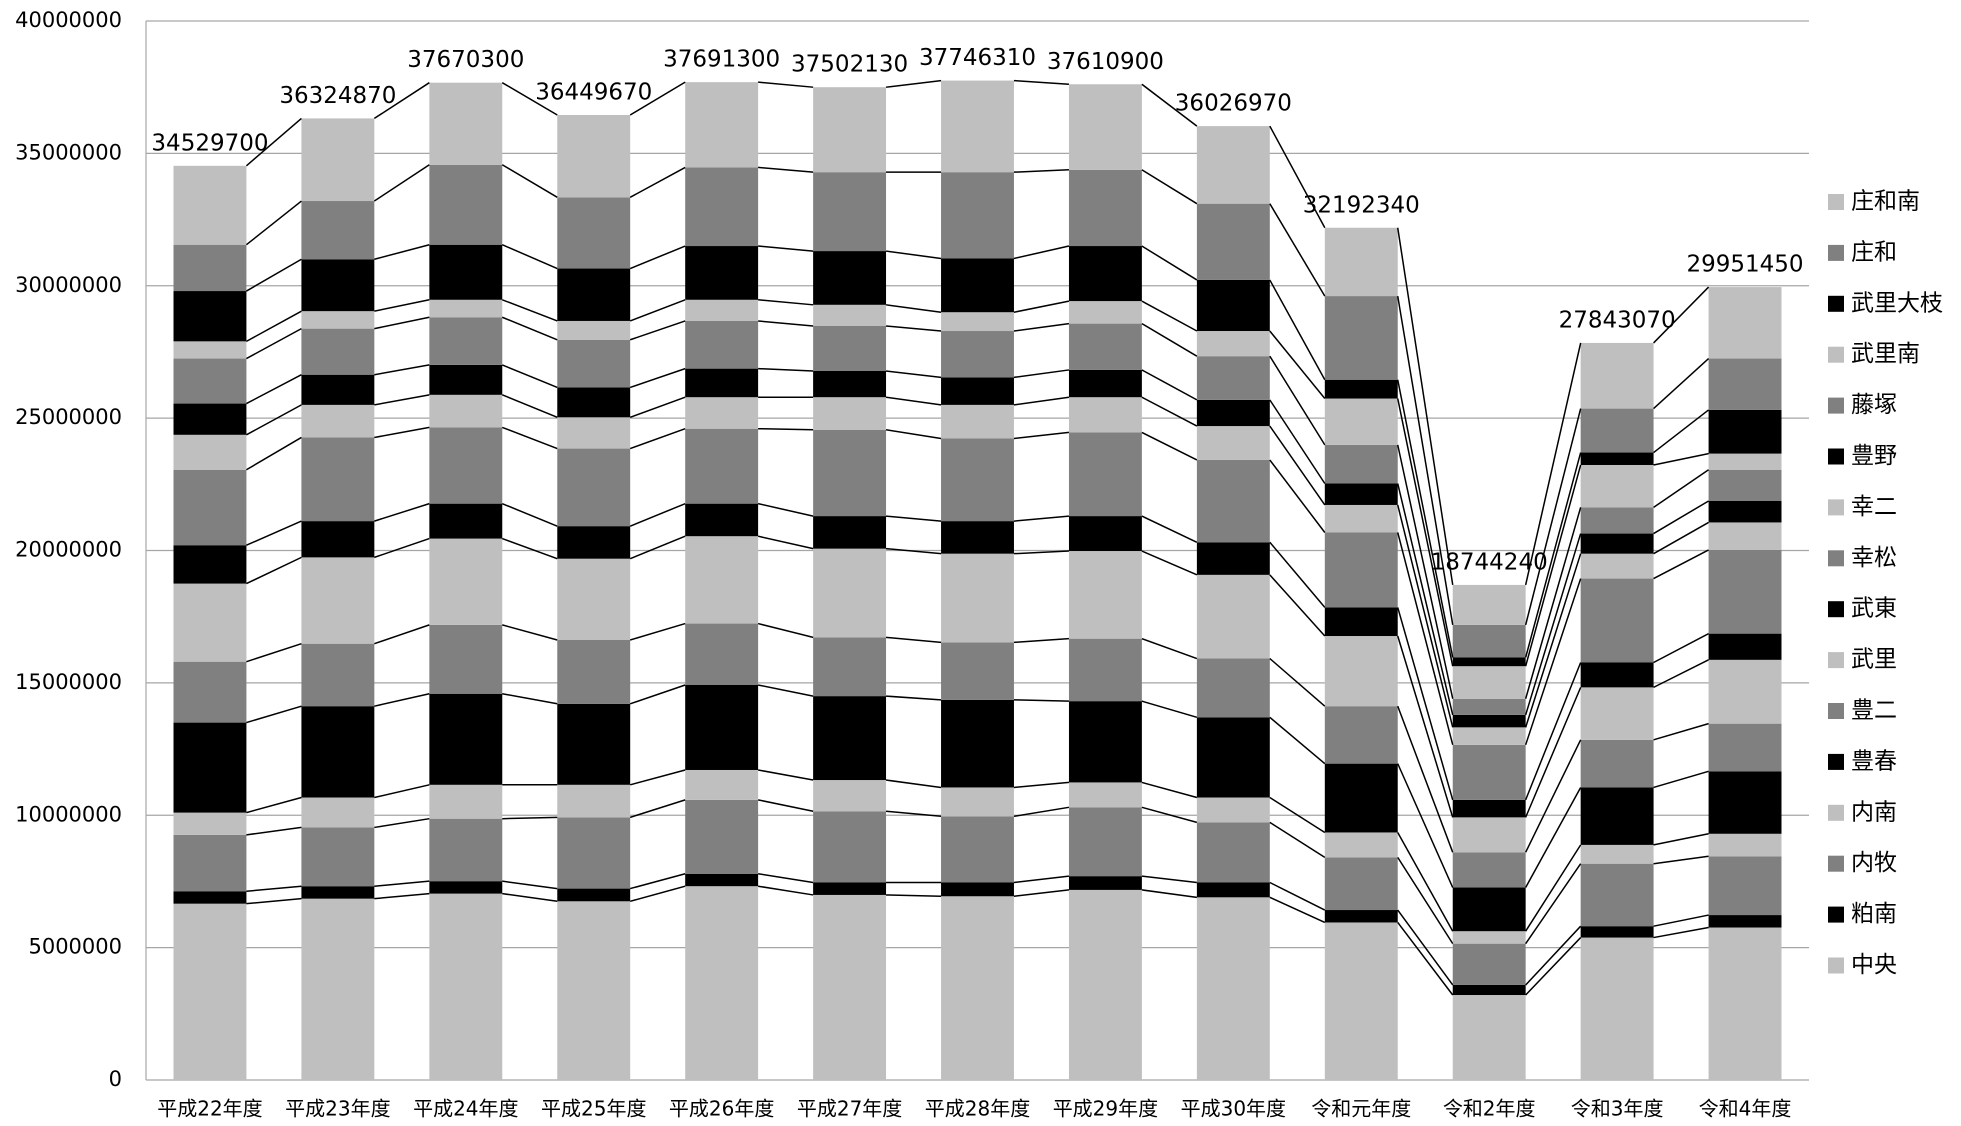  What do you see at coordinates (68, 550) in the screenshot?
I see `y-tick-label: 20000000` at bounding box center [68, 550].